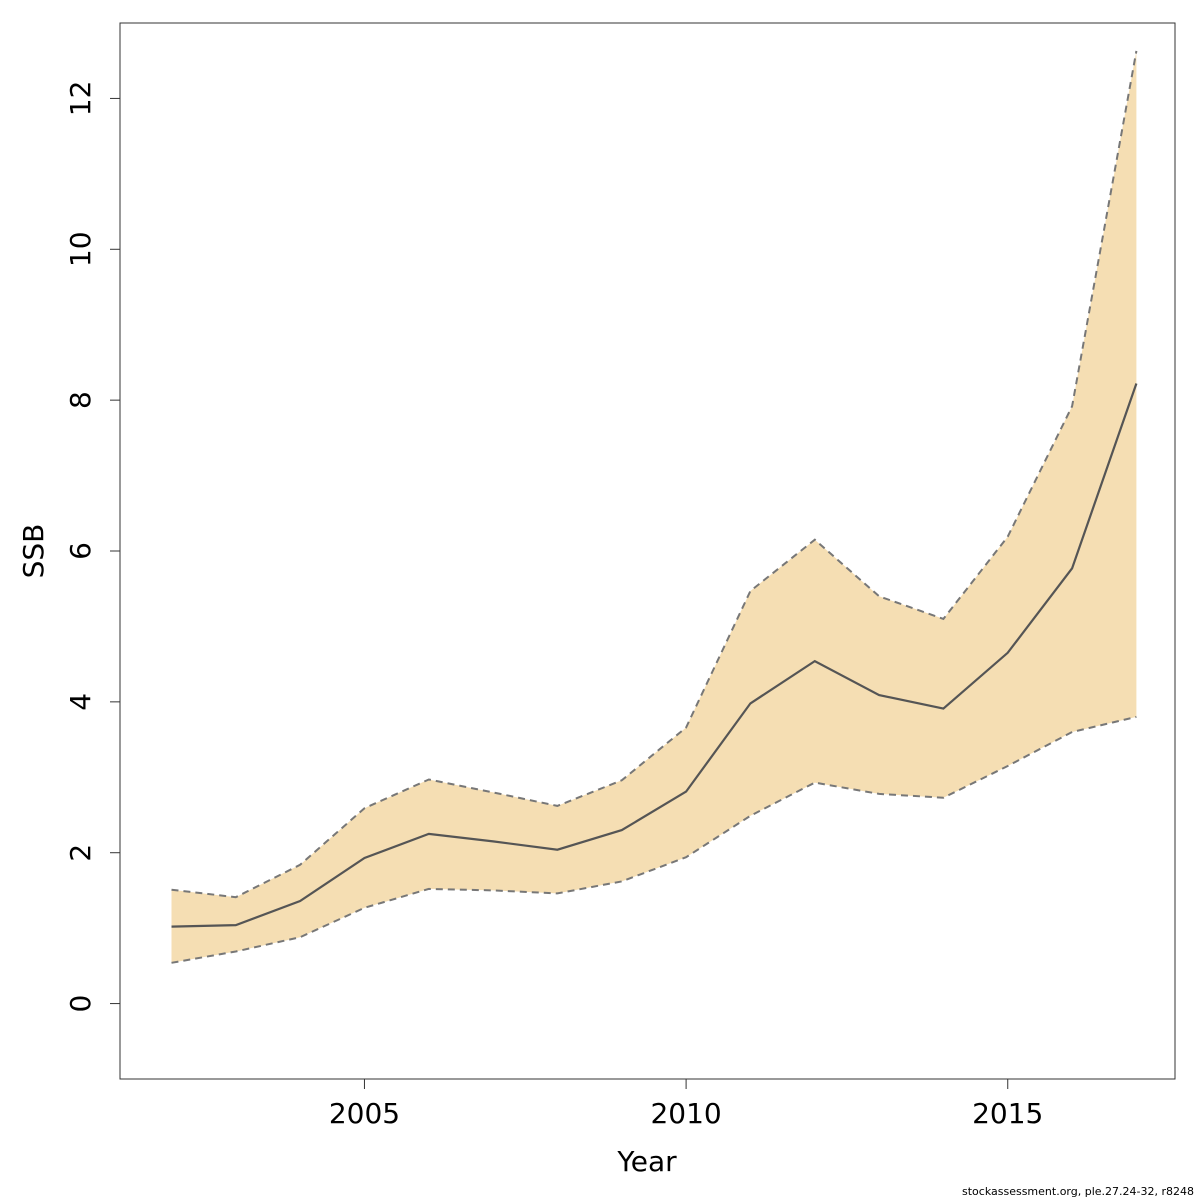 The image size is (1200, 1200). What do you see at coordinates (80, 1004) in the screenshot?
I see `y-tick-label: 0` at bounding box center [80, 1004].